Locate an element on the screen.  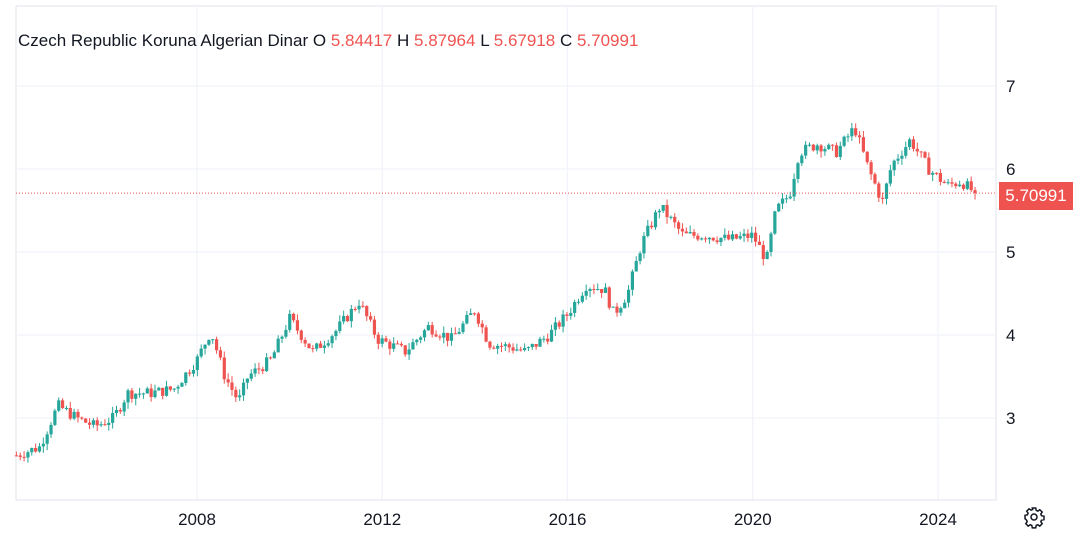
symbol-name: Czech Republic Koruna Algerian Dinar is located at coordinates (163, 40).